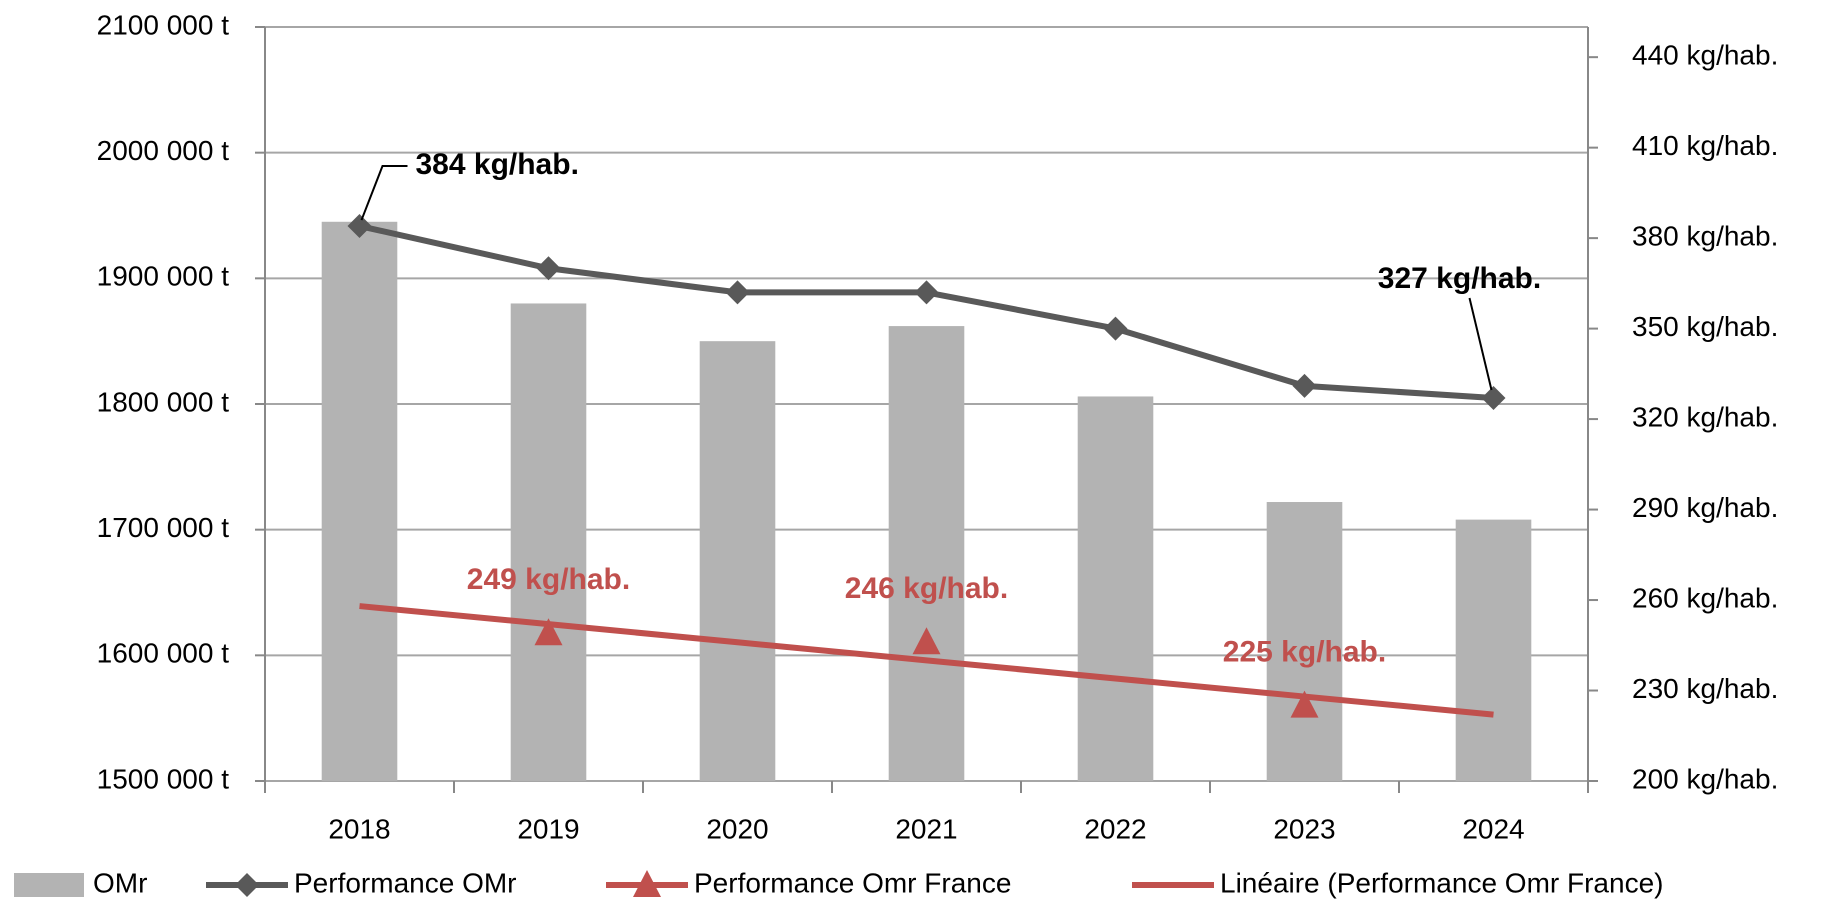  I want to click on data-label: 249 kg/hab., so click(548, 579).